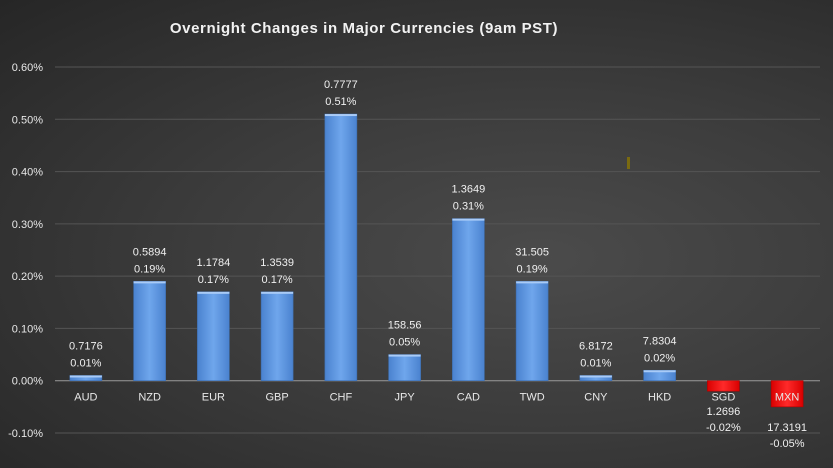 The image size is (833, 468). Describe the element at coordinates (723, 428) in the screenshot. I see `data-label: -0.02%` at that location.